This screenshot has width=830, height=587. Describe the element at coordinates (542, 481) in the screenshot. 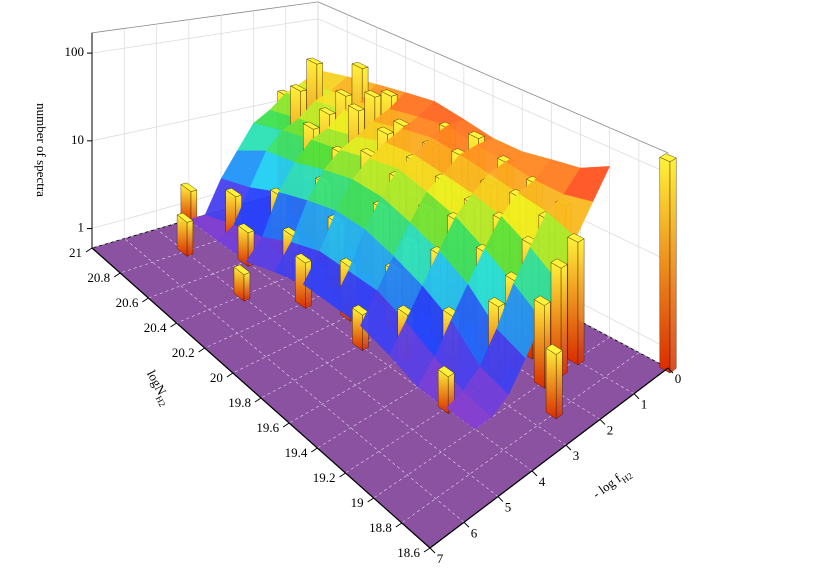

I see `f-tick-label: 4` at that location.